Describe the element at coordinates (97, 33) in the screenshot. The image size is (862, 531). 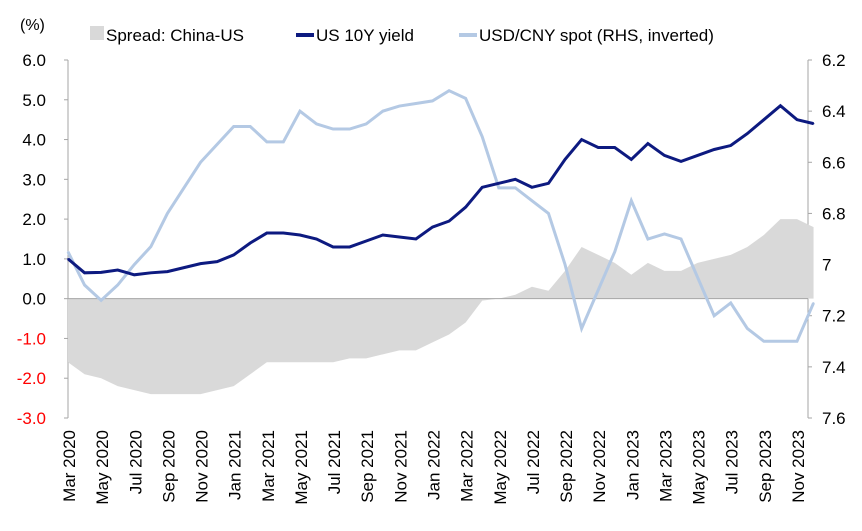
I see `legend-swatch` at that location.